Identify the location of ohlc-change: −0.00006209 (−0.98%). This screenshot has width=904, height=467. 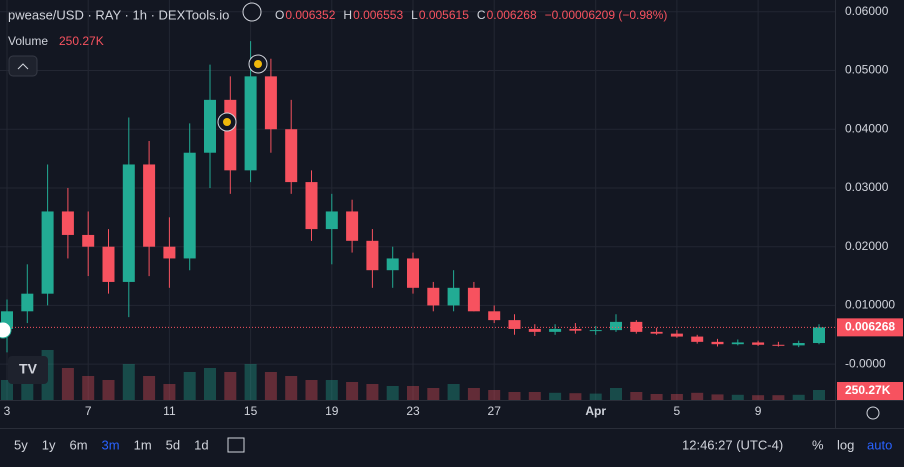
(606, 15).